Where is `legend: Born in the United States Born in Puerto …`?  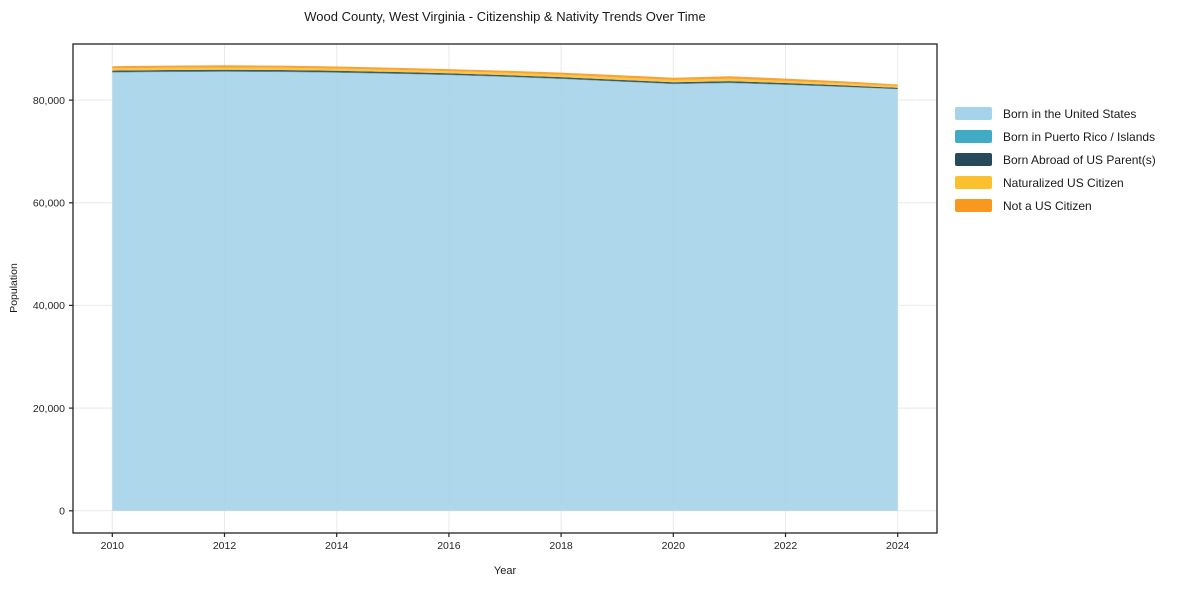
legend: Born in the United States Born in Puerto … is located at coordinates (1055, 159).